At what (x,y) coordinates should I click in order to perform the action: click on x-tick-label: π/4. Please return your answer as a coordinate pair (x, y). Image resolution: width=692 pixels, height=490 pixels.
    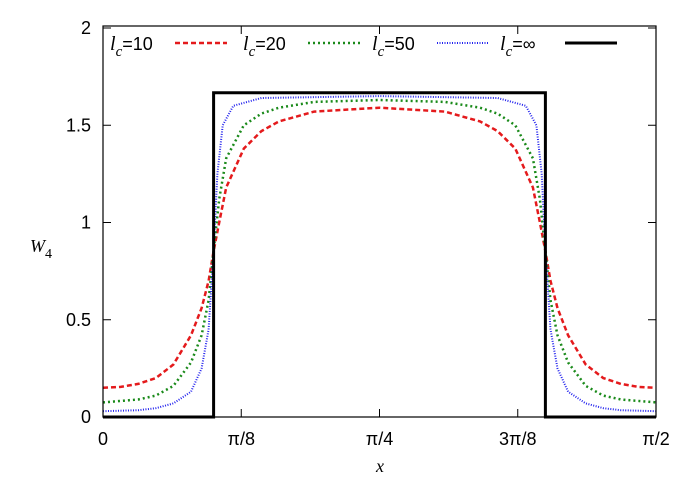
    Looking at the image, I should click on (379, 439).